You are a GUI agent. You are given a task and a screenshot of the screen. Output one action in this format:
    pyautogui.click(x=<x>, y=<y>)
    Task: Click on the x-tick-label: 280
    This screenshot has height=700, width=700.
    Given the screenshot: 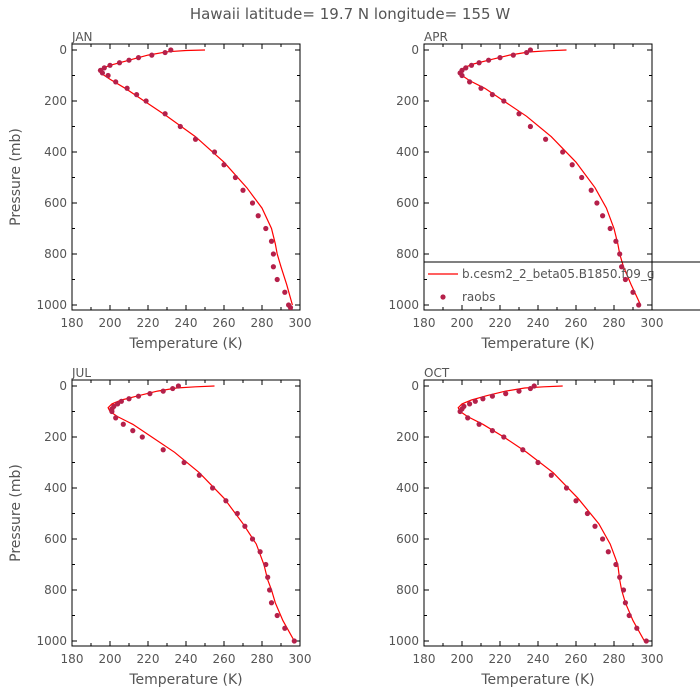 What is the action you would take?
    pyautogui.click(x=262, y=659)
    